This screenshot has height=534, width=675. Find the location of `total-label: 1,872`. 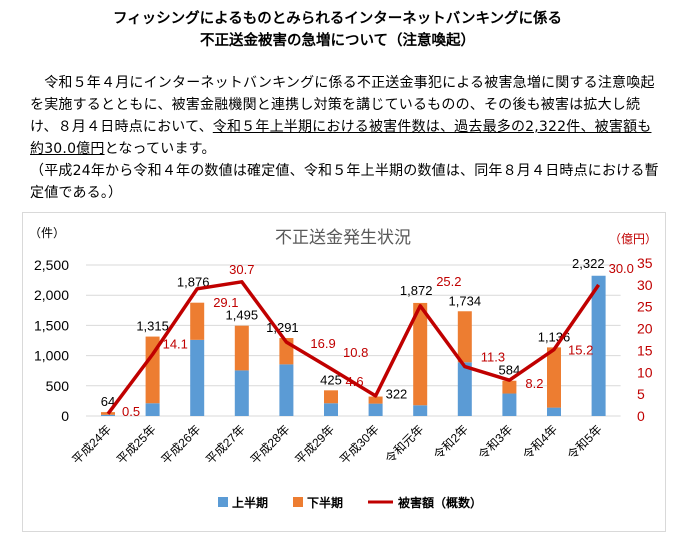

total-label: 1,872 is located at coordinates (416, 290).